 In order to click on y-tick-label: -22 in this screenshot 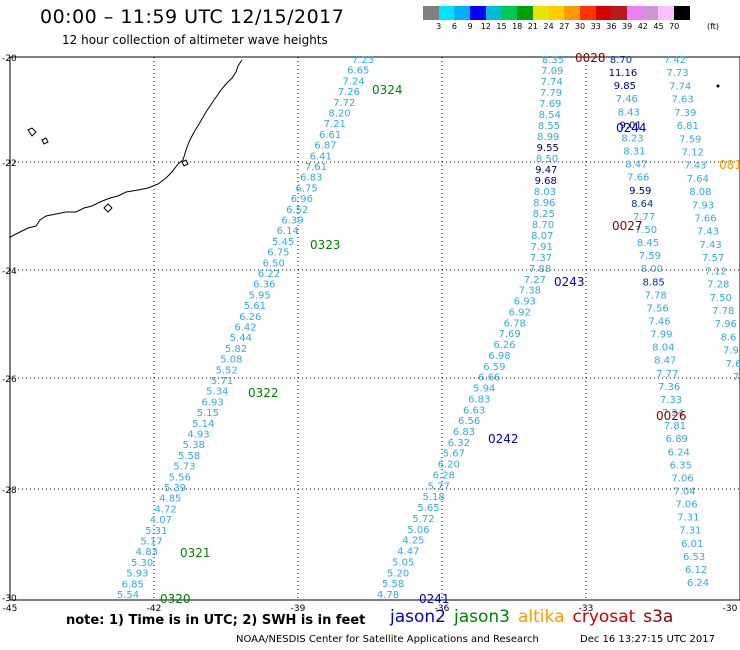, I will do `click(9, 164)`.